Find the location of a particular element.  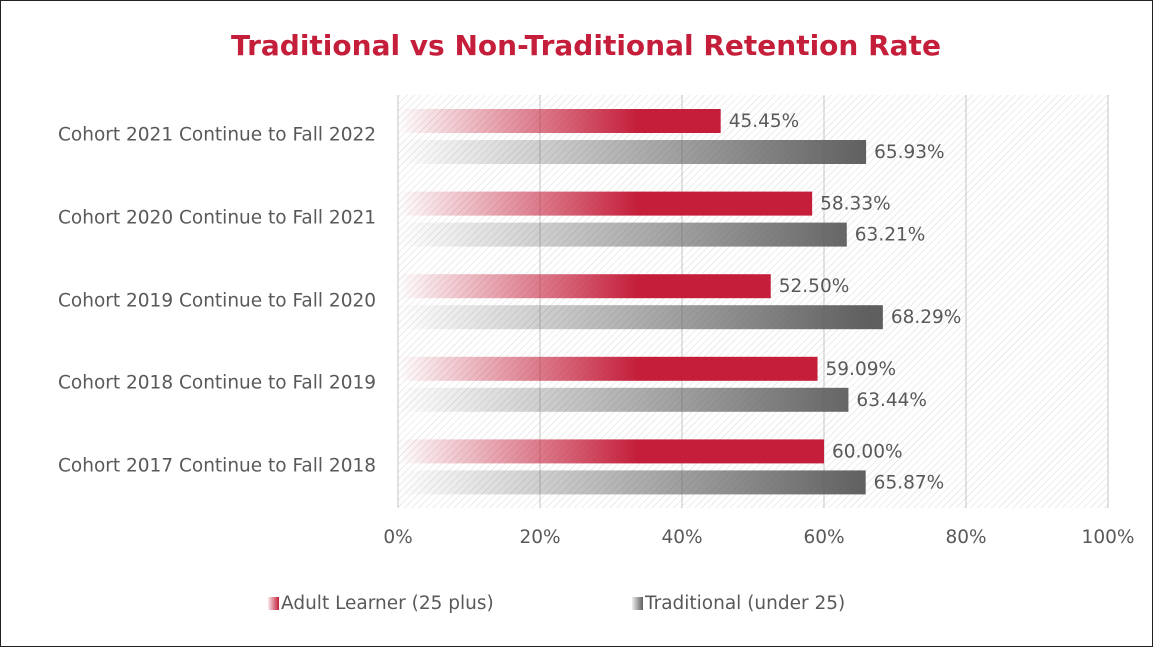

x-tick-label: 0% is located at coordinates (397, 537).